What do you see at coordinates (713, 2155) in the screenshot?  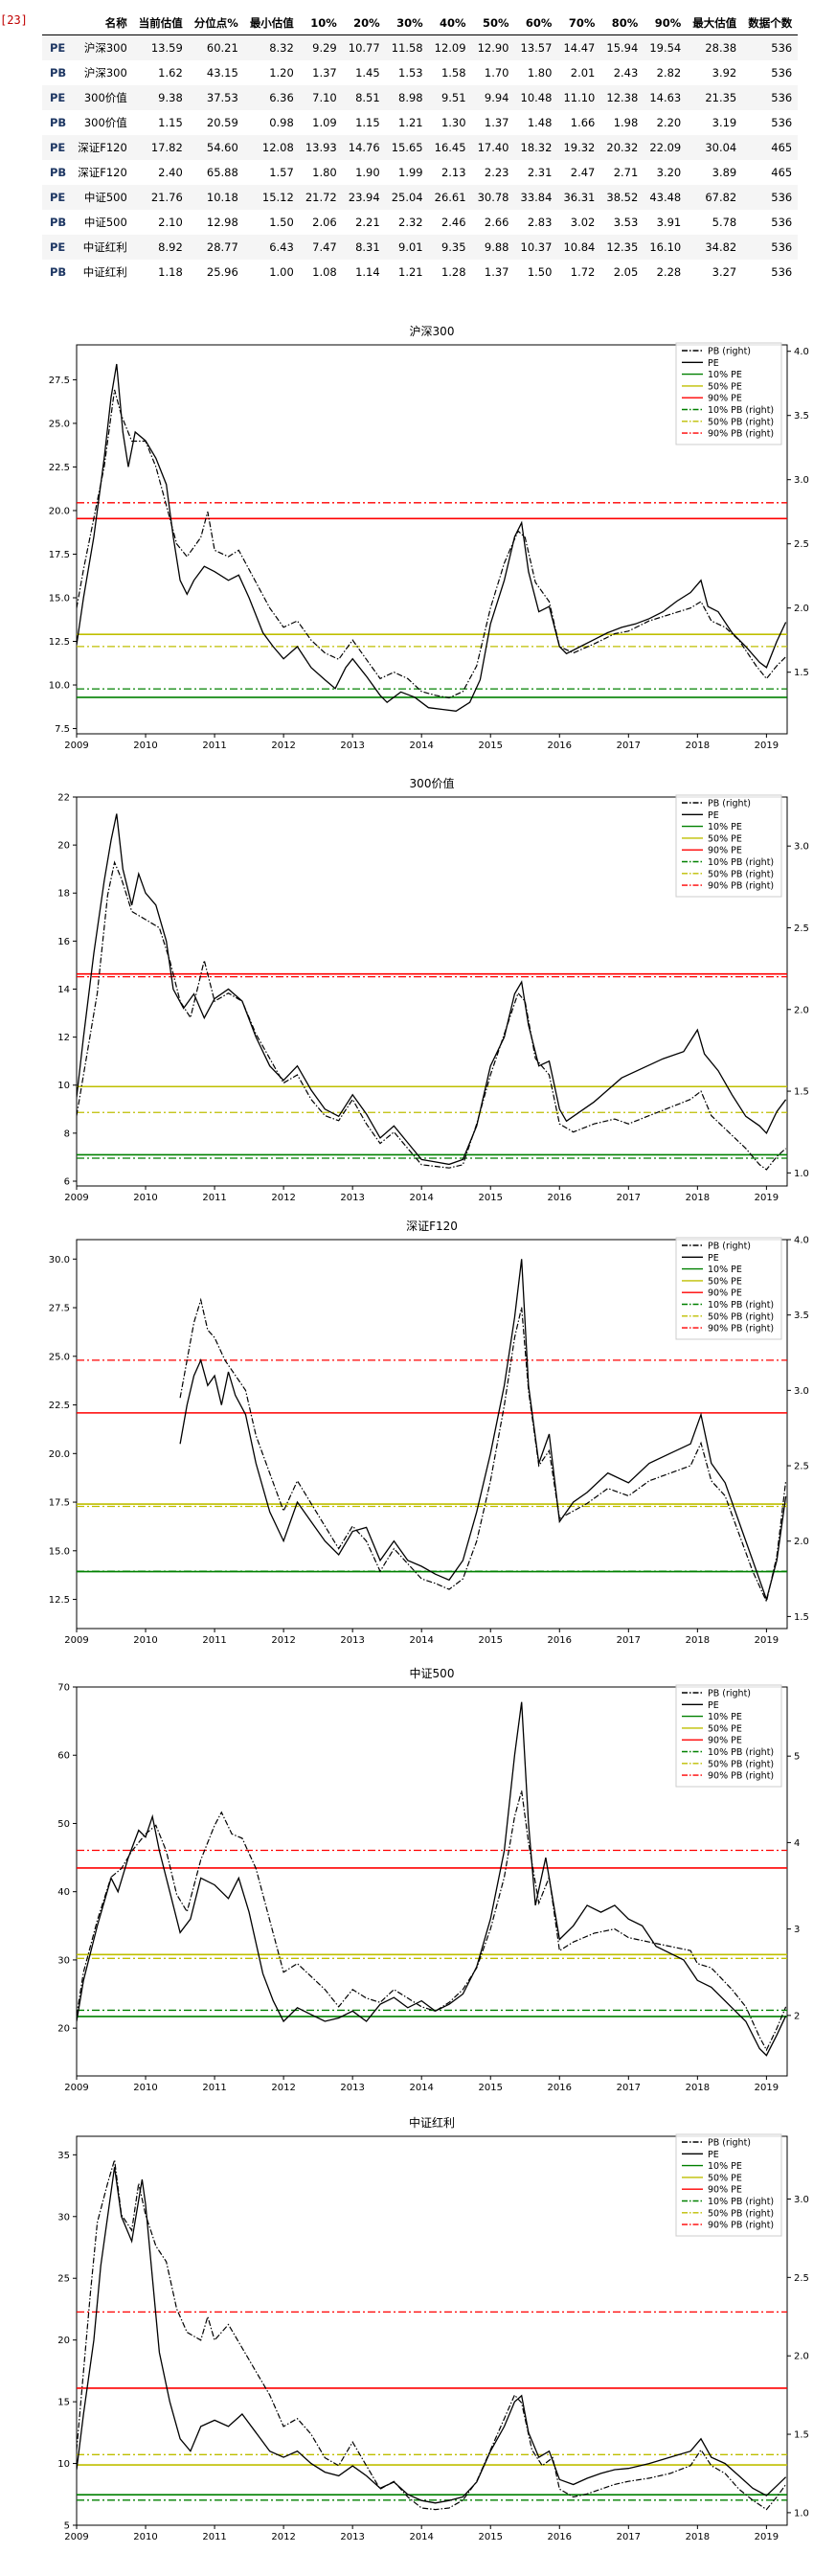 I see `legend-label: PE` at bounding box center [713, 2155].